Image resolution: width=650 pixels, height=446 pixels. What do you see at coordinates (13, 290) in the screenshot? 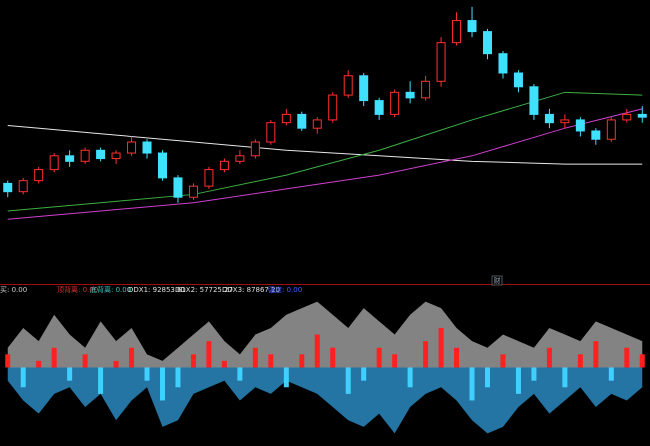
I see `indicator-header: 买: 0.00` at bounding box center [13, 290].